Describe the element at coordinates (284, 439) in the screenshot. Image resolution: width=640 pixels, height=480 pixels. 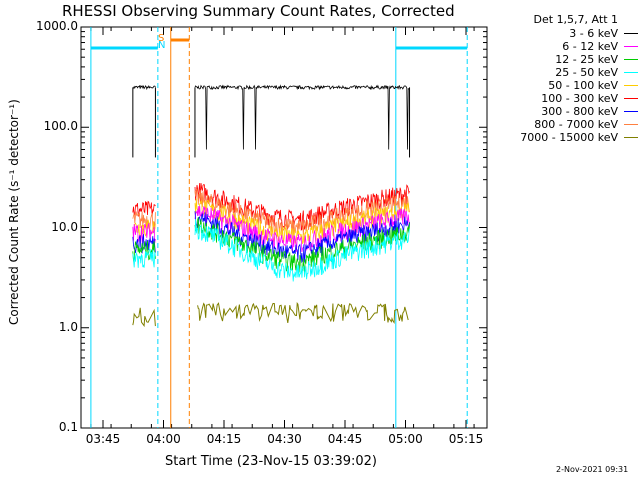
I see `x-tick-label: 04:30` at that location.